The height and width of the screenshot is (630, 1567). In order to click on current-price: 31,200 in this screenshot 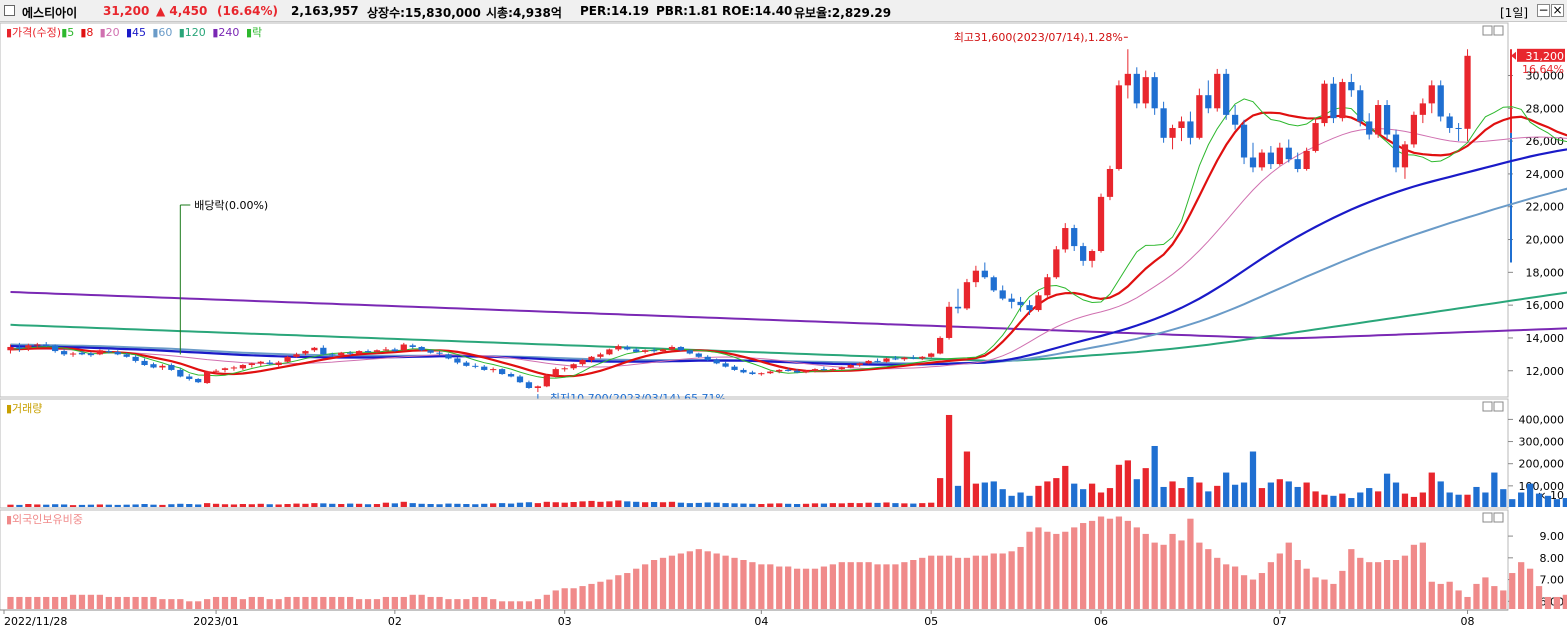, I will do `click(126, 11)`.